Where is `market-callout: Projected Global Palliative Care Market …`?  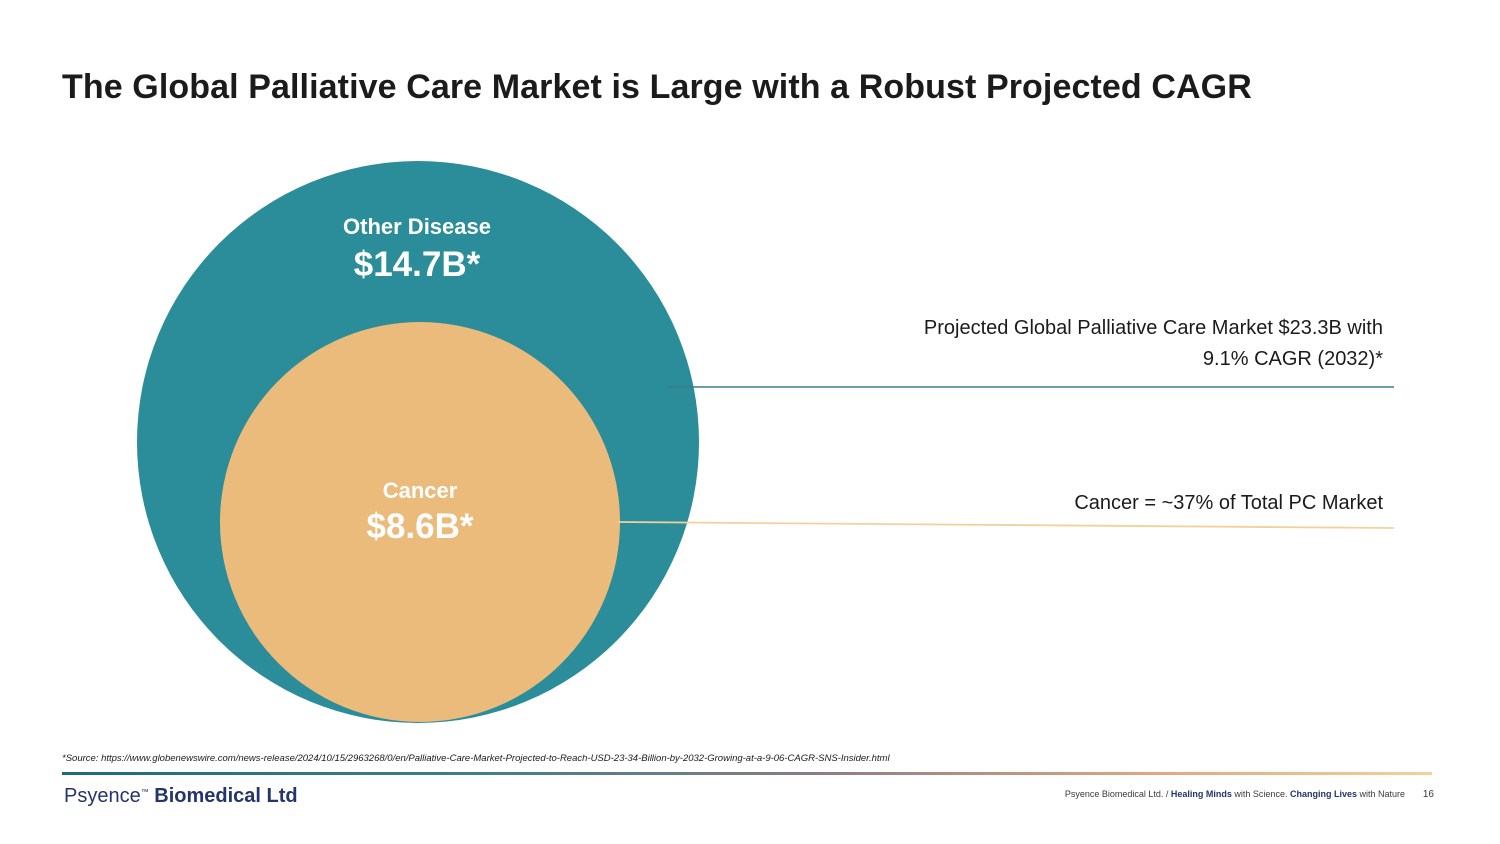 market-callout: Projected Global Palliative Care Market … is located at coordinates (1153, 344).